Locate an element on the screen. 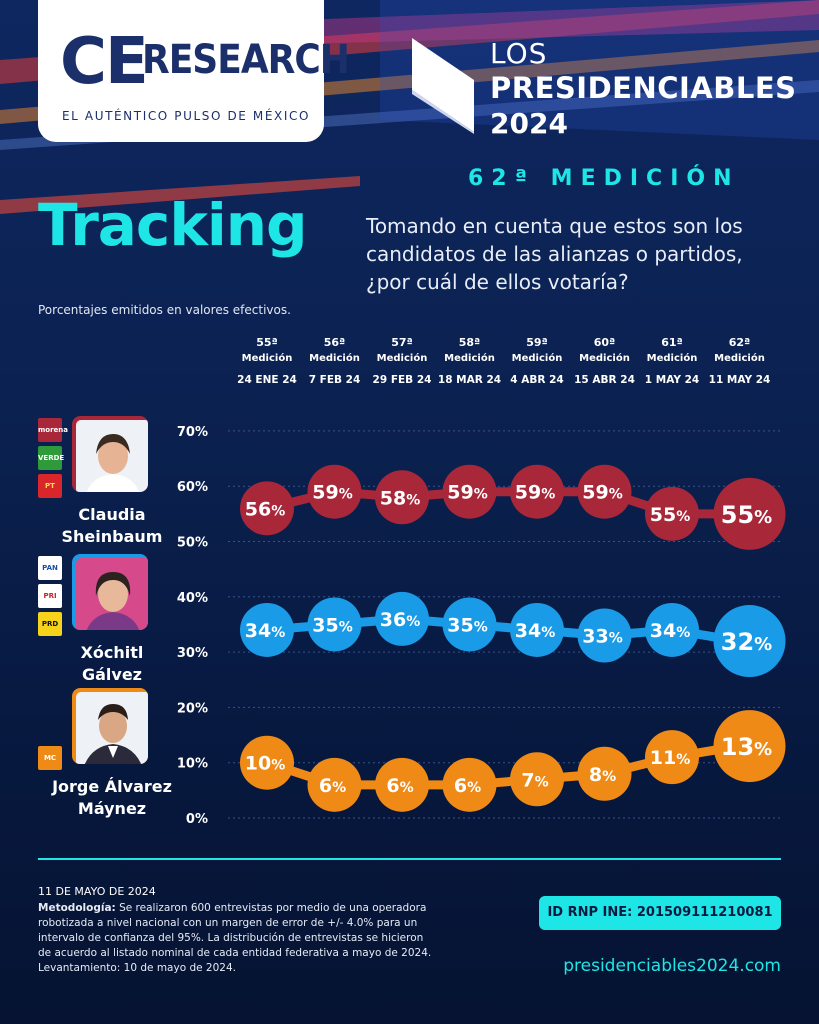 Image resolution: width=819 pixels, height=1024 pixels. page-title: Tracking is located at coordinates (173, 225).